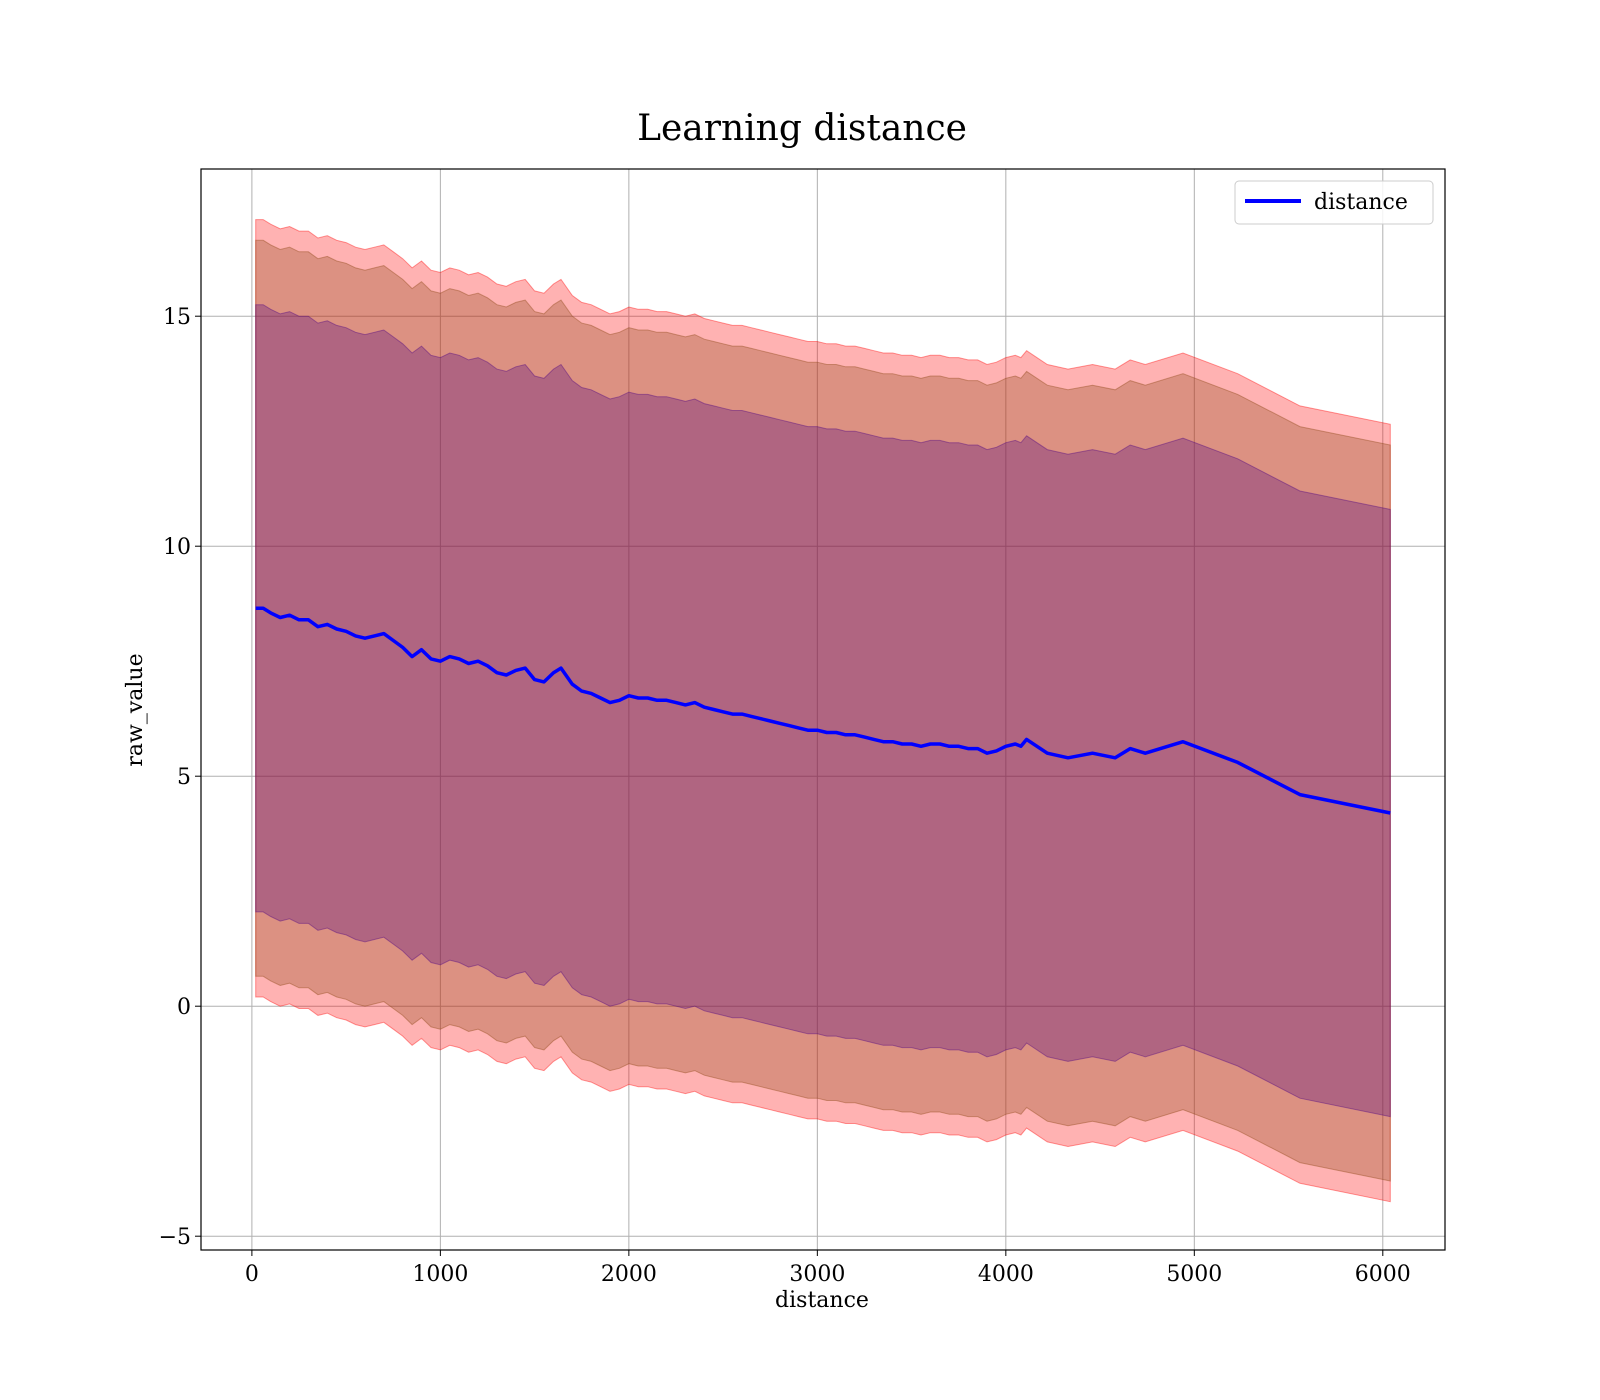 The image size is (1600, 1400). What do you see at coordinates (822, 1300) in the screenshot?
I see `x-axis-label: distance` at bounding box center [822, 1300].